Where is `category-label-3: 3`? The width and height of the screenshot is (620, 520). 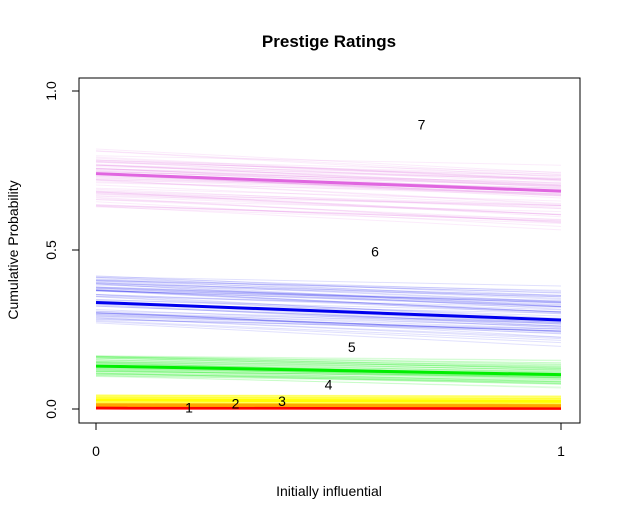 category-label-3: 3 is located at coordinates (282, 401).